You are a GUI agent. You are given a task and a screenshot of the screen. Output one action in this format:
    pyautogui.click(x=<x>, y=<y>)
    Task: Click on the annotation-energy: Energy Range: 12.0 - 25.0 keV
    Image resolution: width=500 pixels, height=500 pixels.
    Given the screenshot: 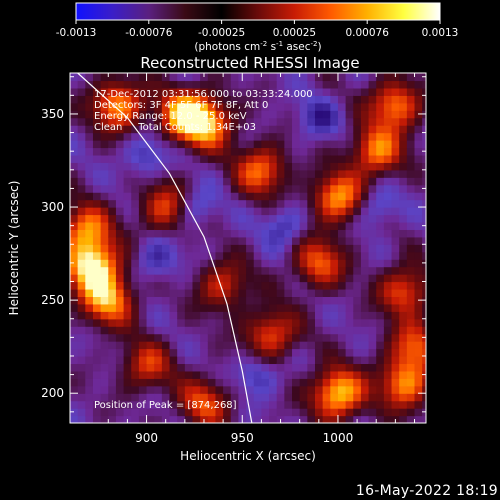 What is the action you would take?
    pyautogui.click(x=170, y=116)
    